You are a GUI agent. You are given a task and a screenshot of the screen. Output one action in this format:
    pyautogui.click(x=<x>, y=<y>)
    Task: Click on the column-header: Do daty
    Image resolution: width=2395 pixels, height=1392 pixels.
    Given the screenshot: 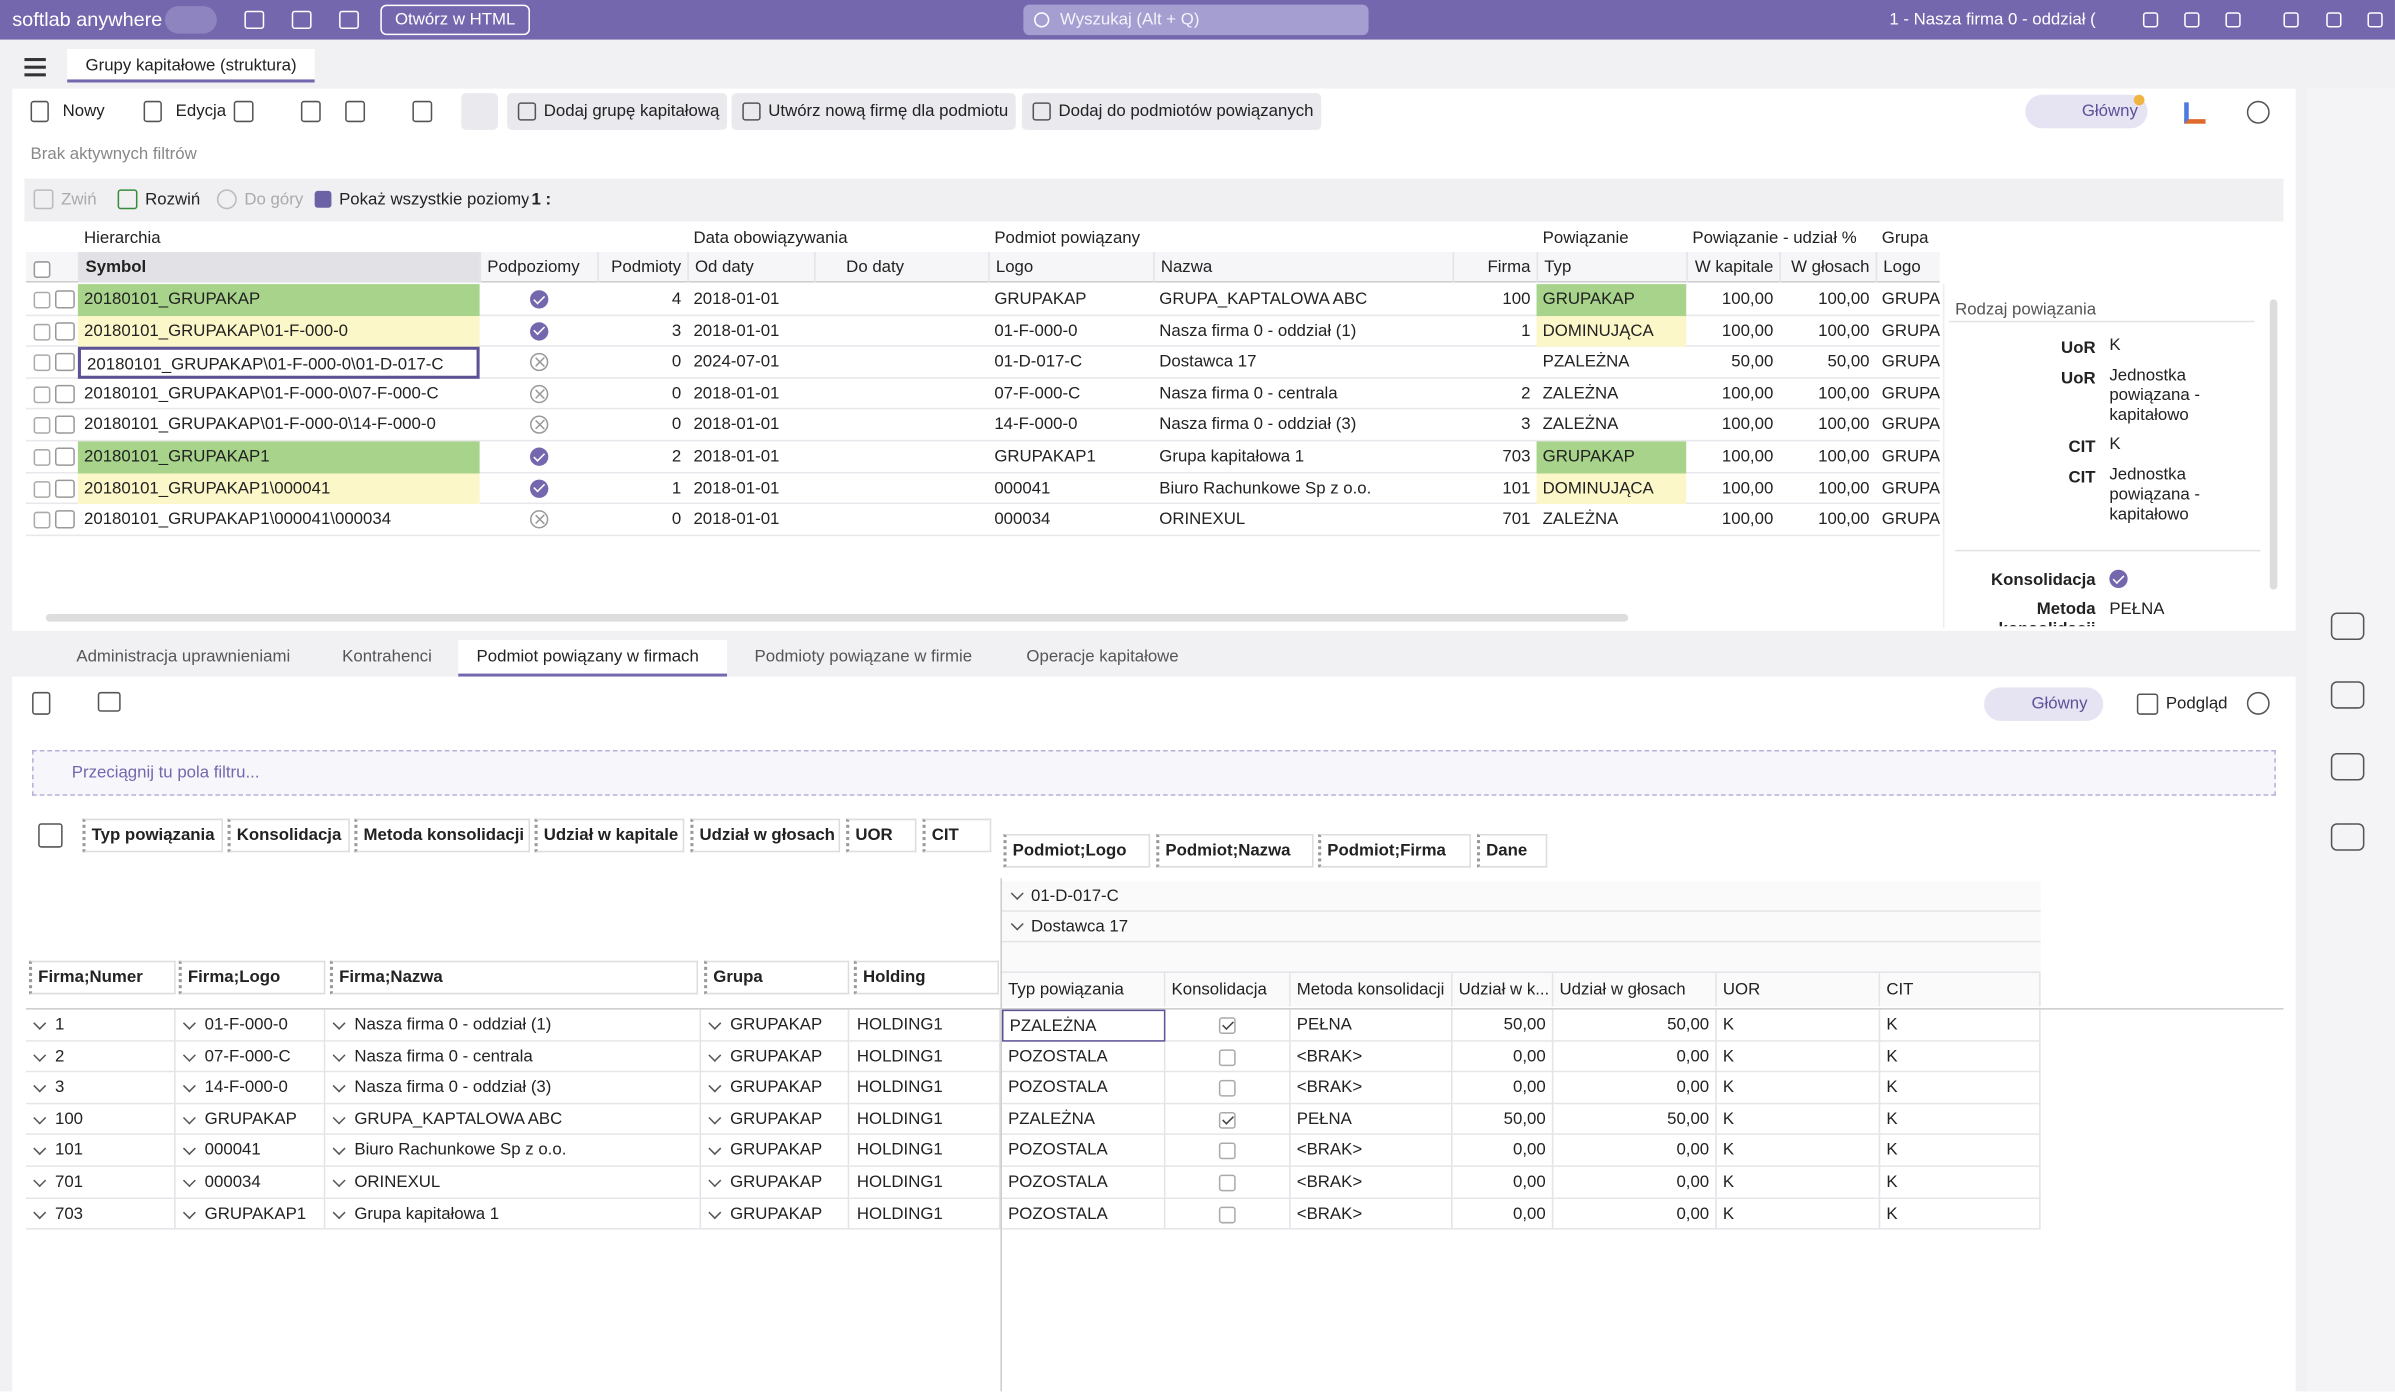 What is the action you would take?
    pyautogui.click(x=901, y=267)
    